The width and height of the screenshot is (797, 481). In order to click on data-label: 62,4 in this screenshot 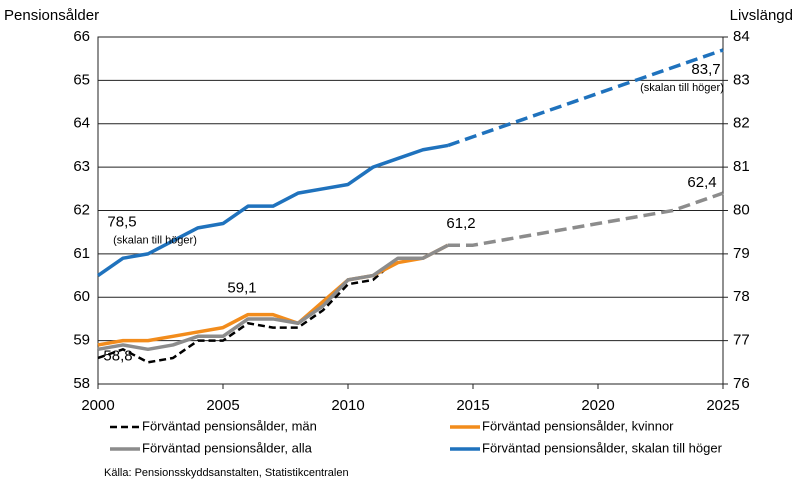, I will do `click(701, 182)`.